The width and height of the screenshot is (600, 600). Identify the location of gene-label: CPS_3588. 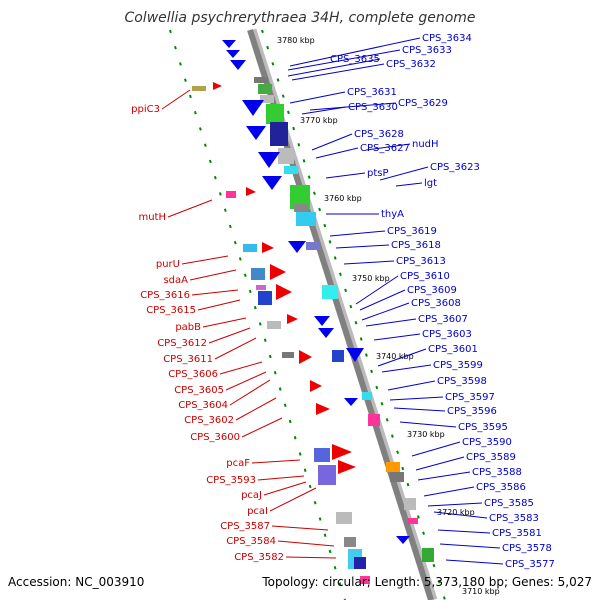
(497, 472).